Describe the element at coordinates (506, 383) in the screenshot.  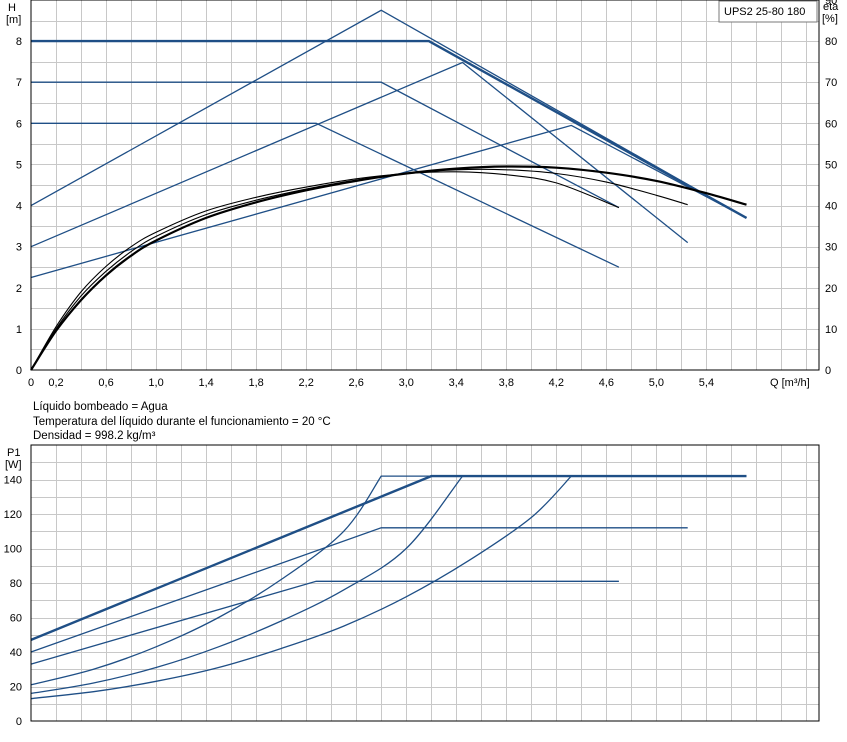
I see `x-tick-label: 3,8` at that location.